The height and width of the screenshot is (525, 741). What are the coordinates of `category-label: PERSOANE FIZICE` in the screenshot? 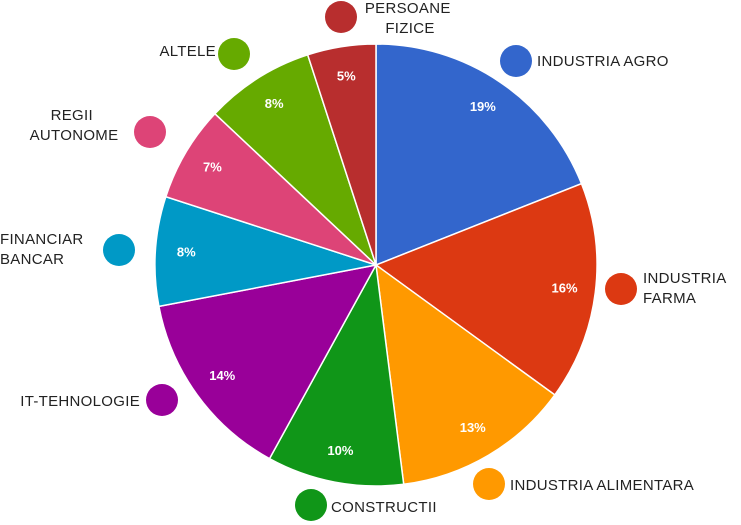 It's located at (410, 18).